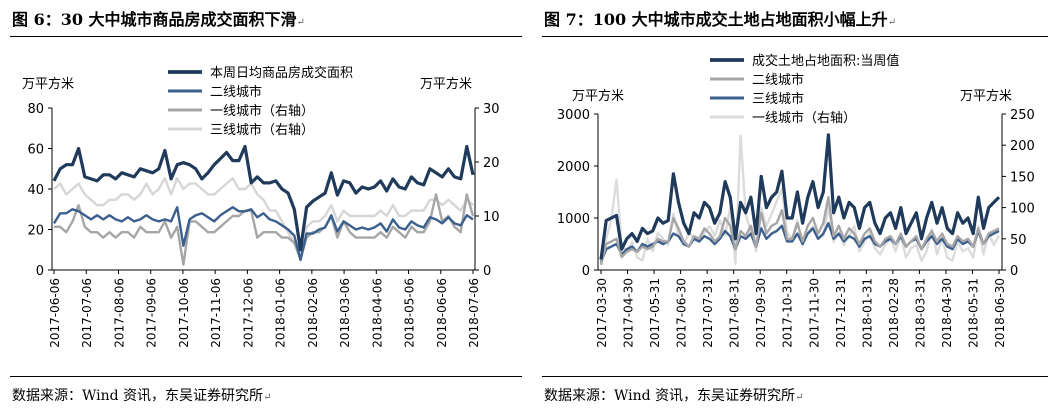 This screenshot has width=1052, height=420. What do you see at coordinates (867, 313) in the screenshot?
I see `right-xtick-label: 2018-01-31` at bounding box center [867, 313].